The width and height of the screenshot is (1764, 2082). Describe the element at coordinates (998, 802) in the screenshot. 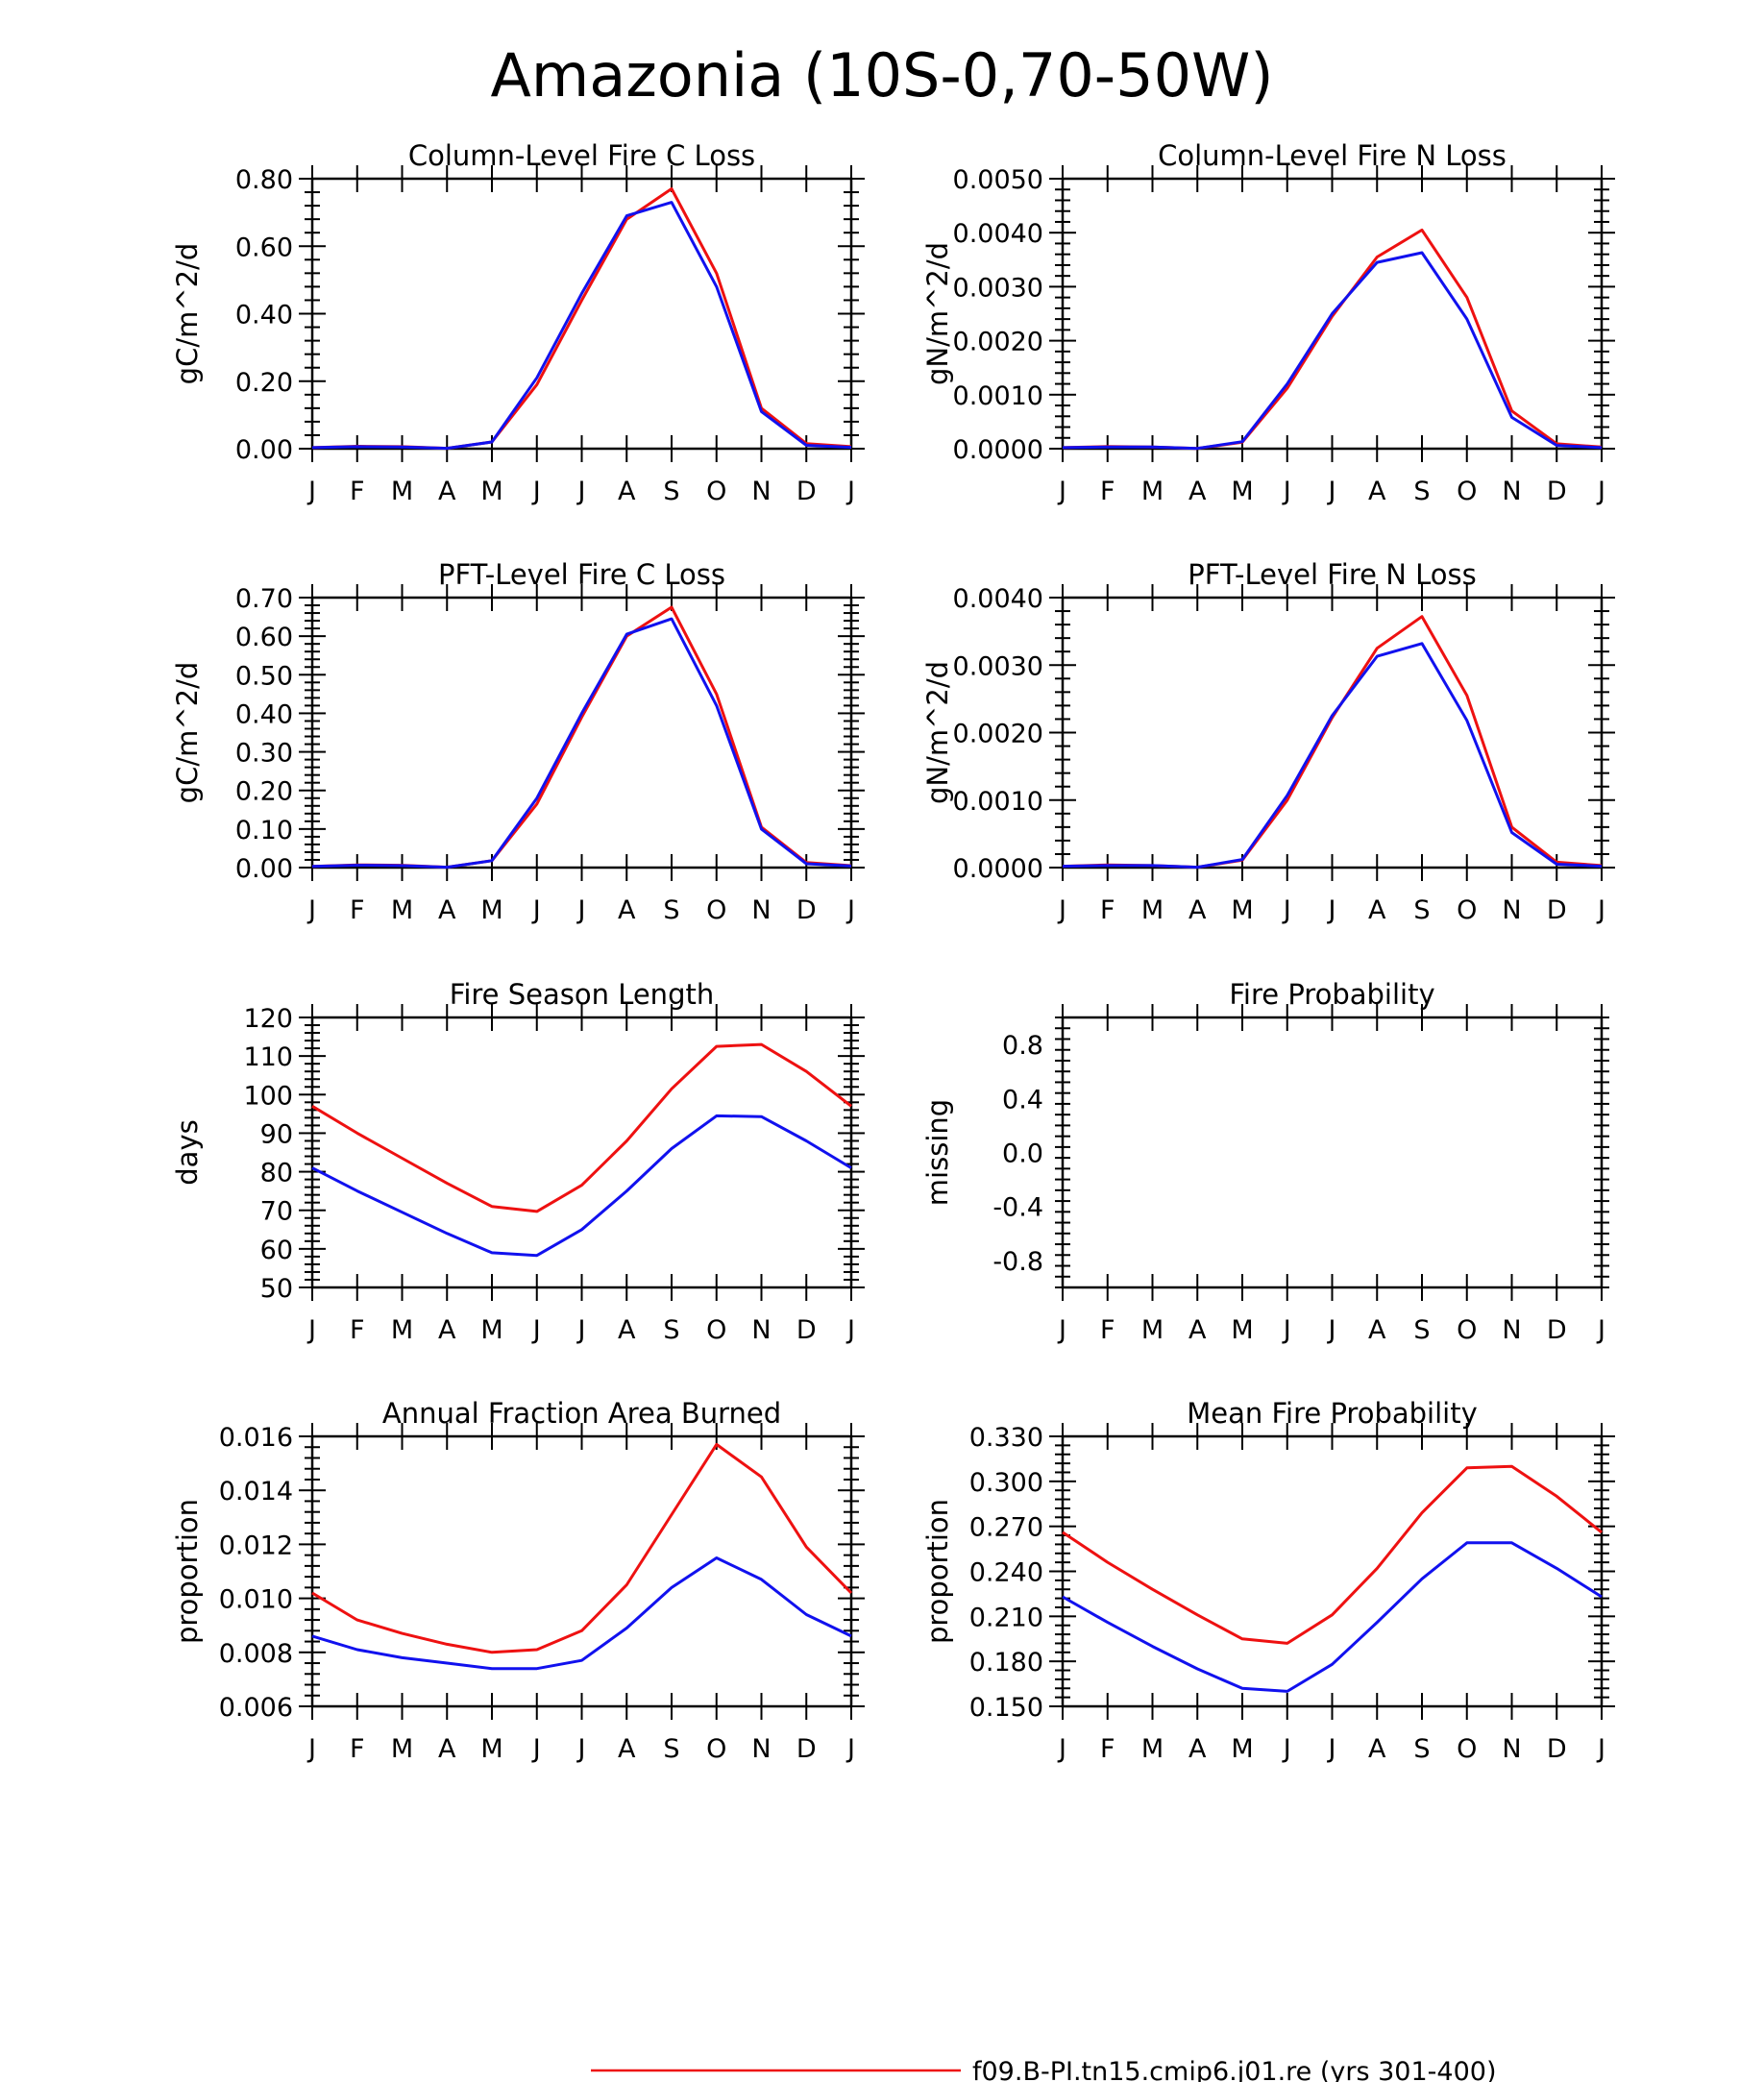

I see `y-tick-label: 0.0010` at that location.